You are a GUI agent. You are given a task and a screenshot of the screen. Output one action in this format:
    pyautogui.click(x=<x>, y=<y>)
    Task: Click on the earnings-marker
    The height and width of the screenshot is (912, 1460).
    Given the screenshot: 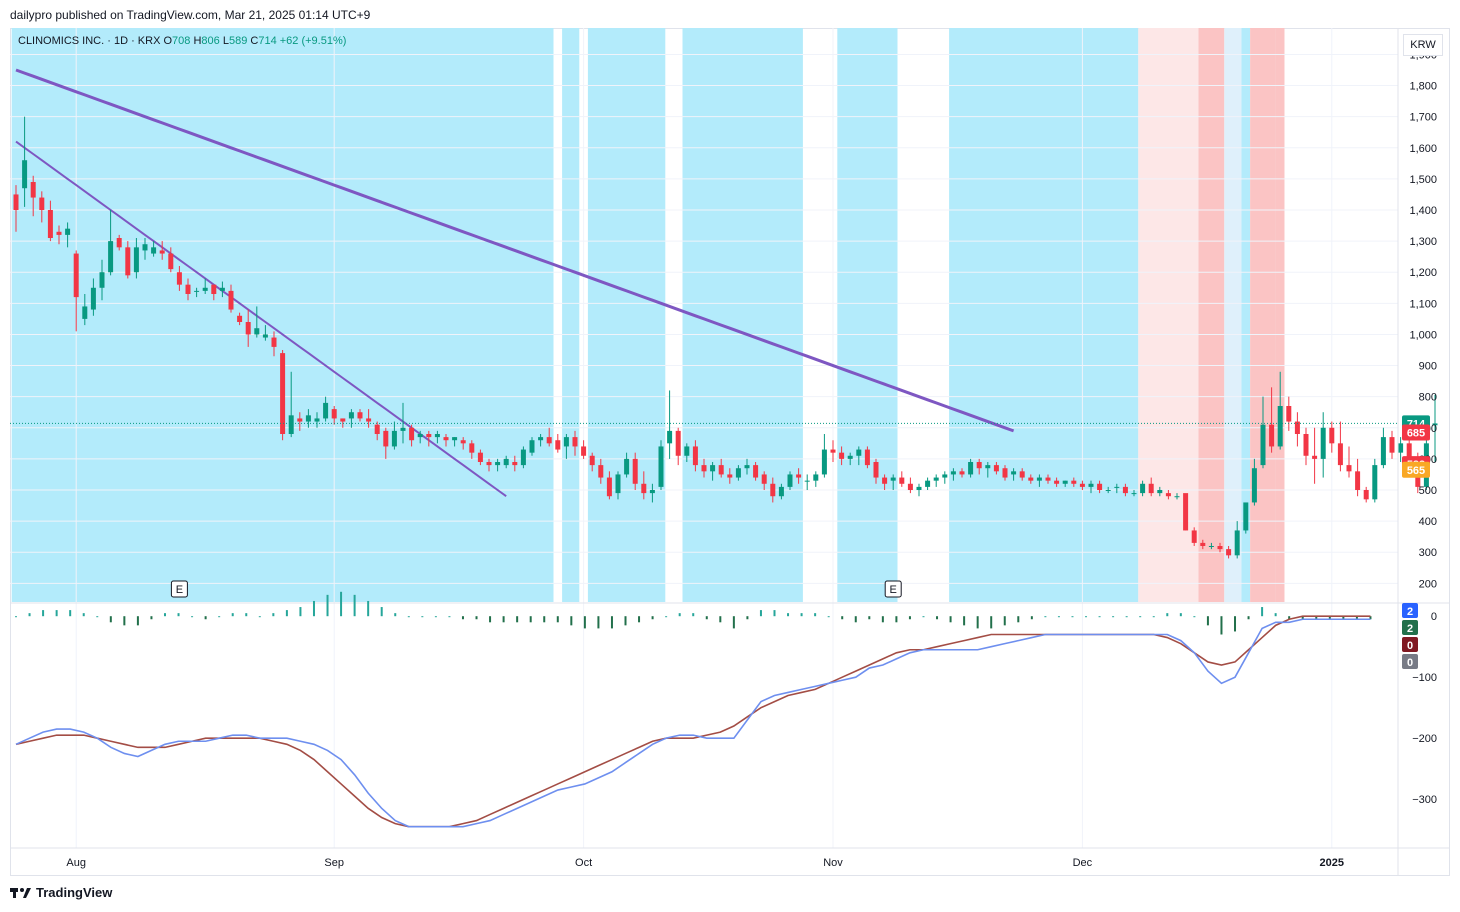 What is the action you would take?
    pyautogui.click(x=893, y=589)
    